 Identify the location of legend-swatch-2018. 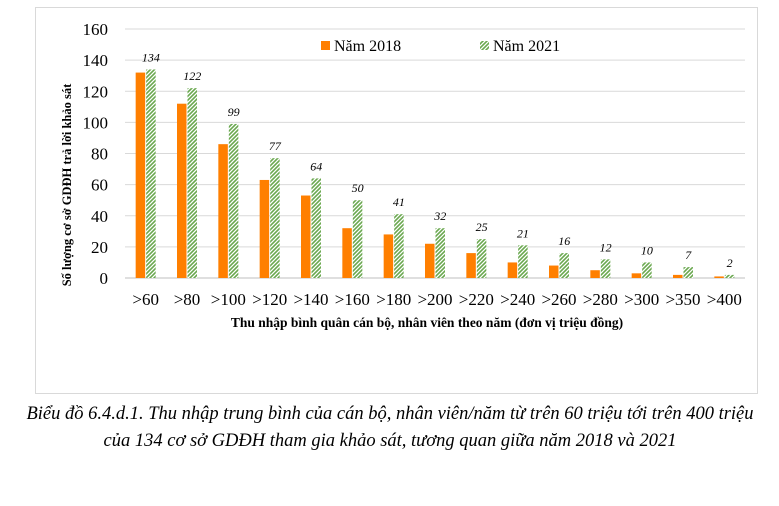
(325, 45).